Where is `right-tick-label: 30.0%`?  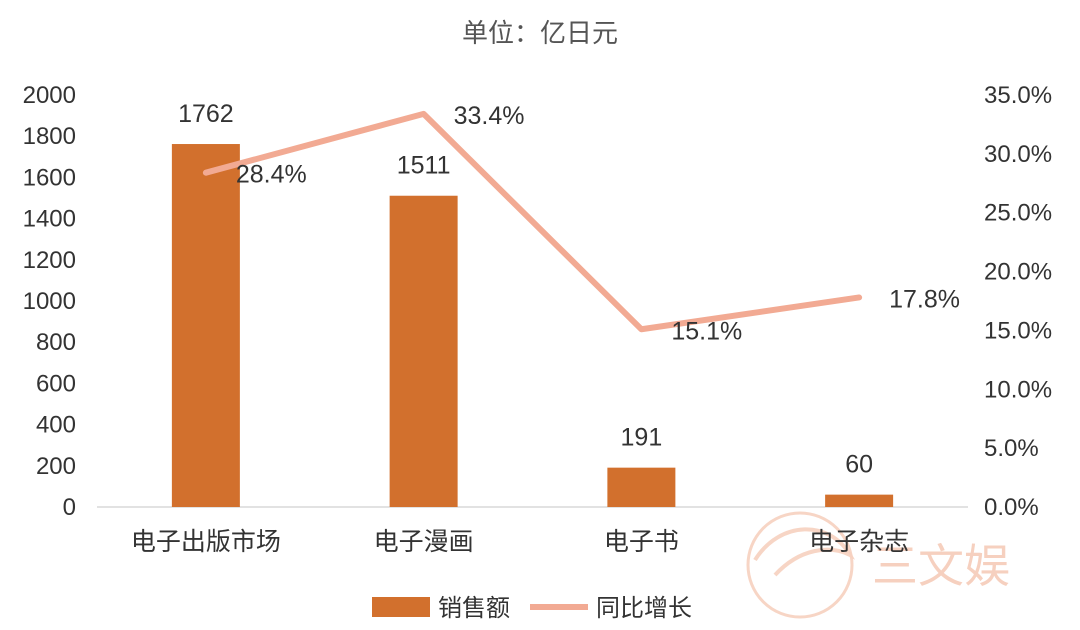
right-tick-label: 30.0% is located at coordinates (1018, 154).